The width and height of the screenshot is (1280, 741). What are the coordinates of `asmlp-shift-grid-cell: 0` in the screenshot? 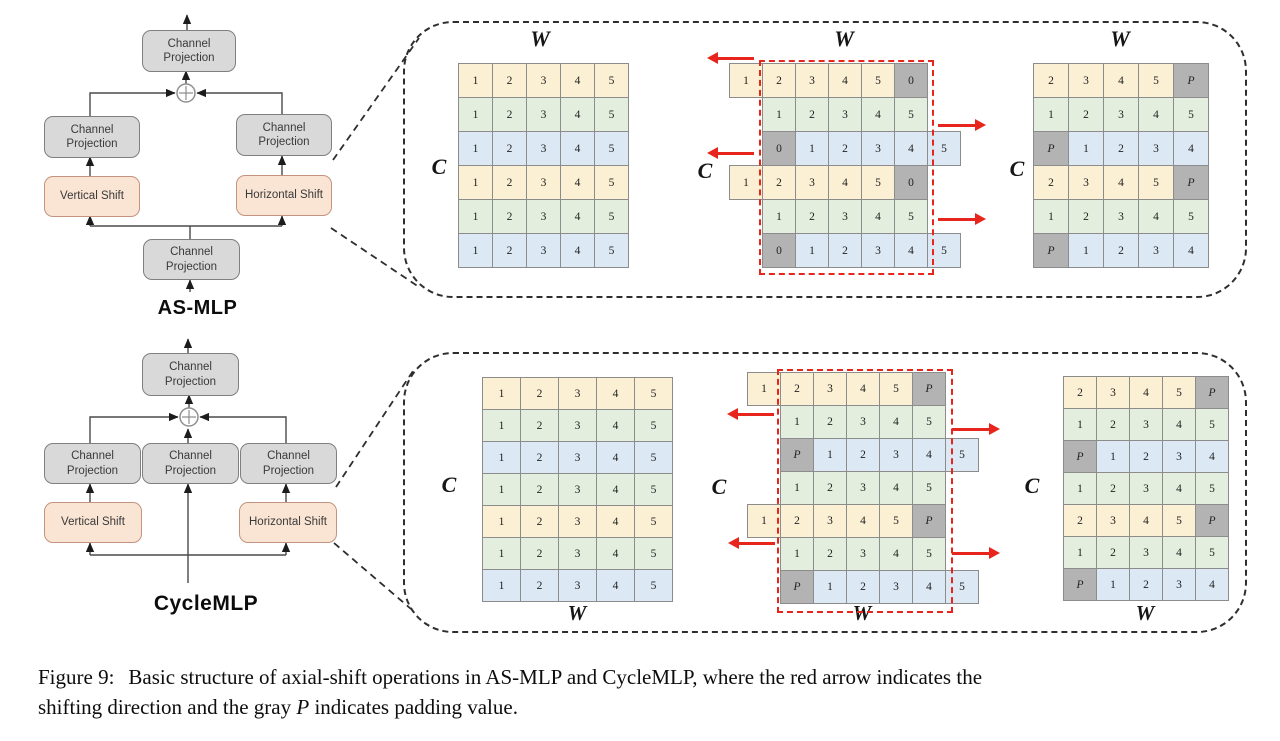 It's located at (911, 182).